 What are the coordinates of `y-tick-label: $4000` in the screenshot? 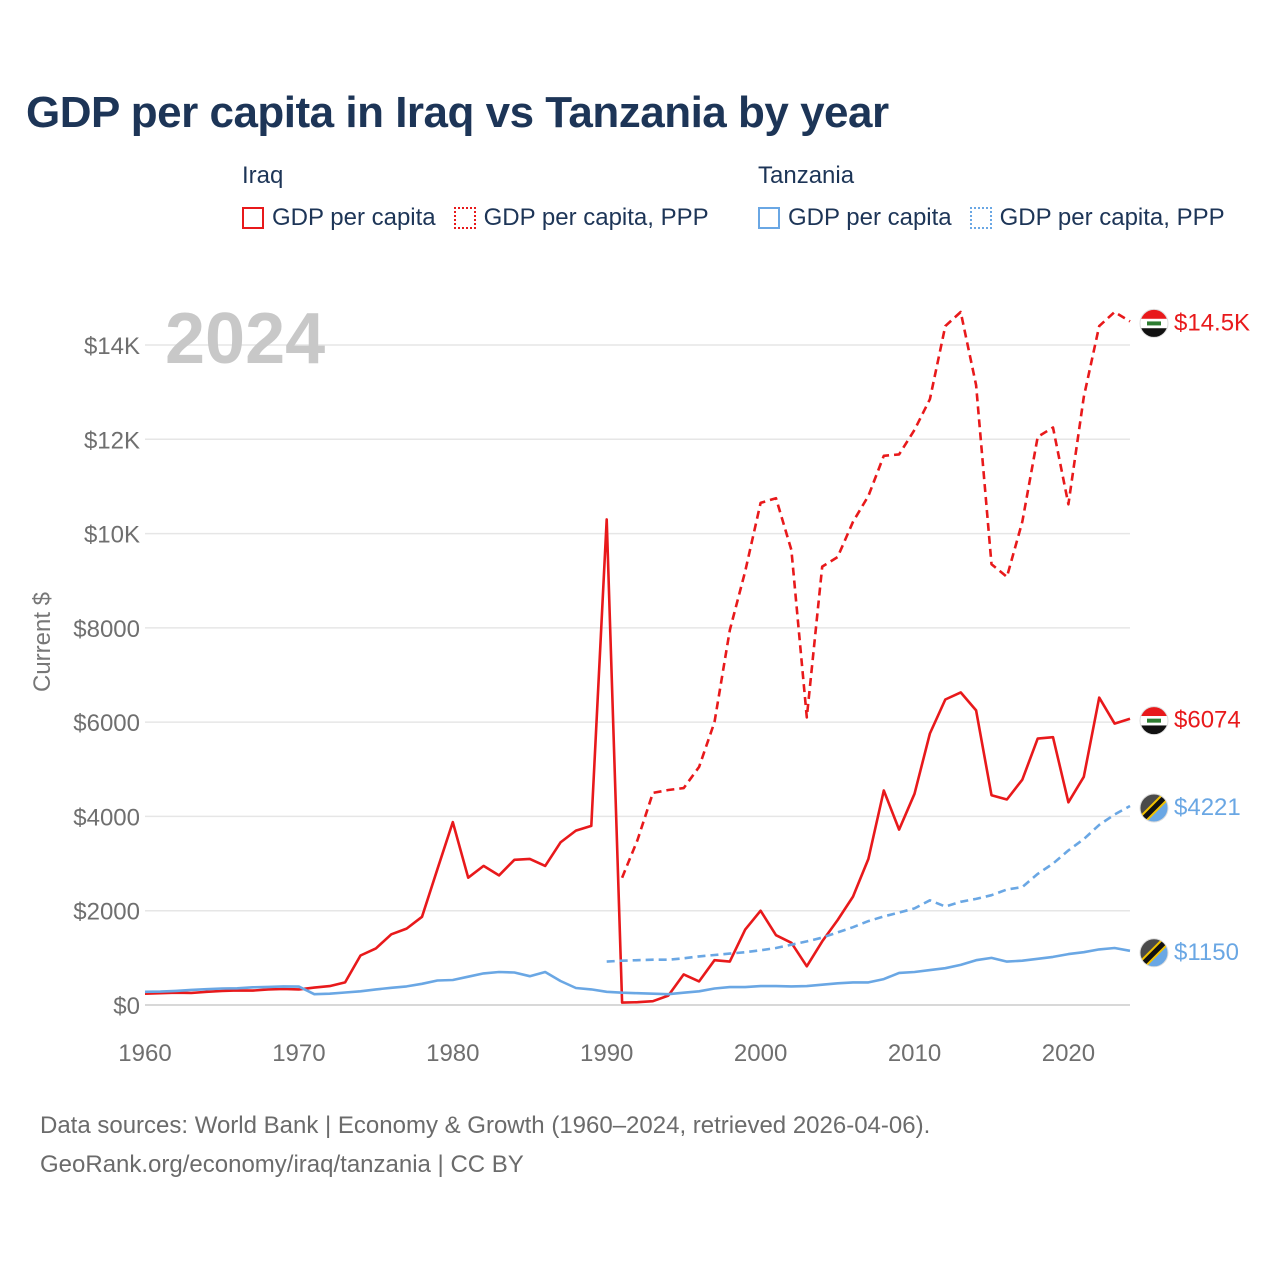 It's located at (106, 817).